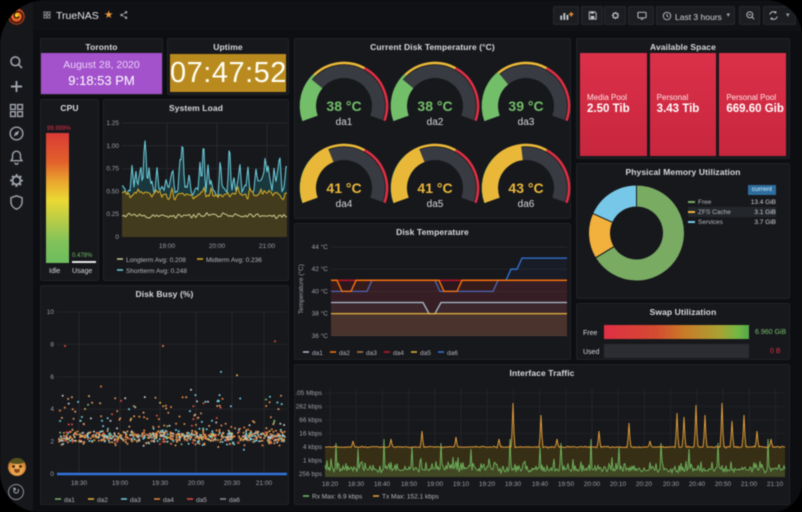  Describe the element at coordinates (540, 484) in the screenshot. I see `svg-text: 19:40` at that location.